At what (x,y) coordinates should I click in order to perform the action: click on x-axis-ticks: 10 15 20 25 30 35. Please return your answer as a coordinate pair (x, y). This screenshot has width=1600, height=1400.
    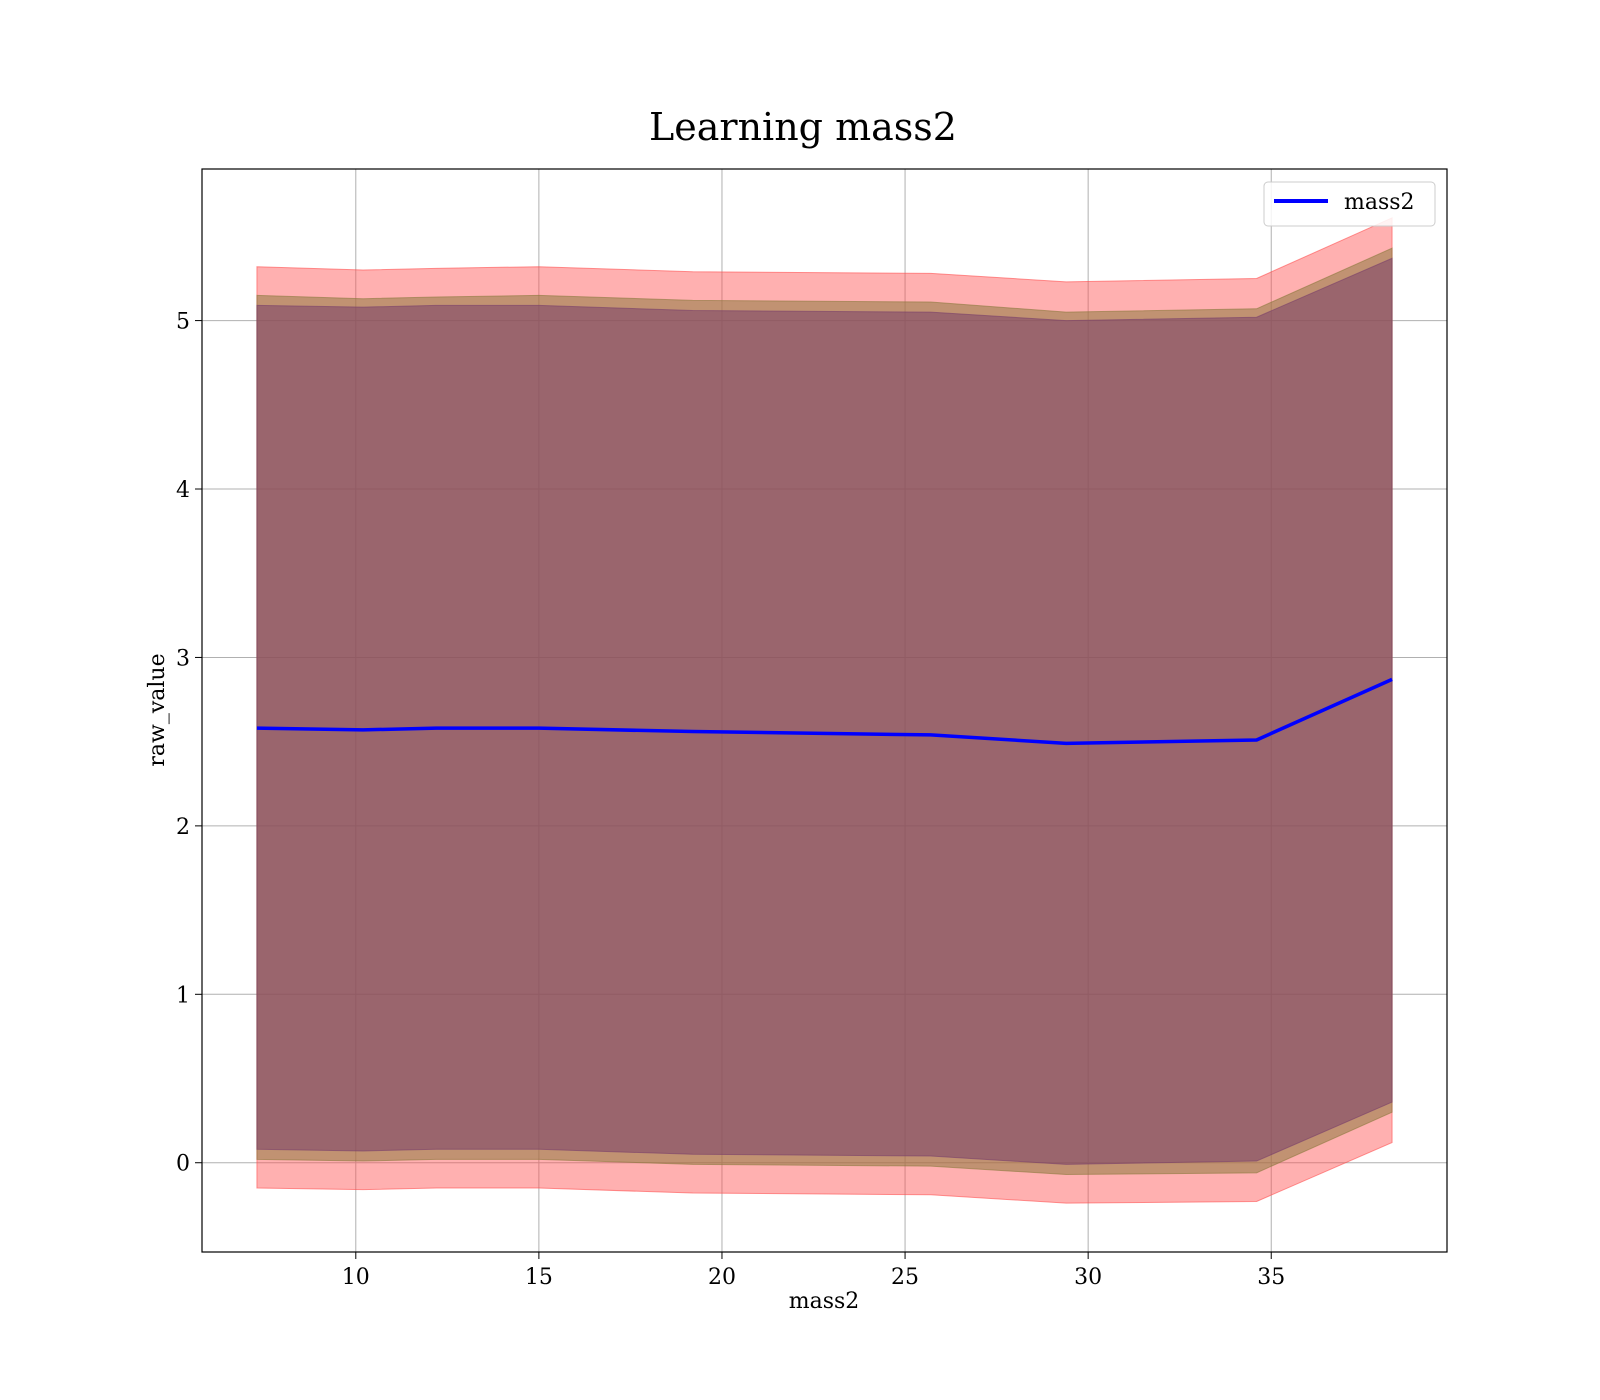
    Looking at the image, I should click on (813, 1271).